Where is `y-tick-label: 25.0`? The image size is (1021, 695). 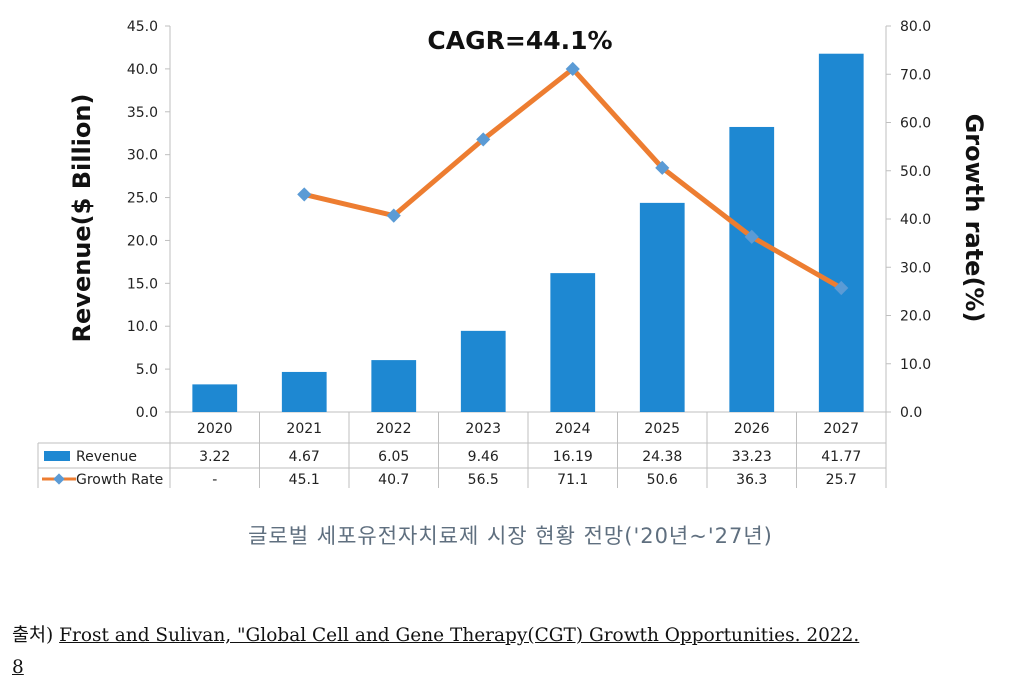
y-tick-label: 25.0 is located at coordinates (142, 199).